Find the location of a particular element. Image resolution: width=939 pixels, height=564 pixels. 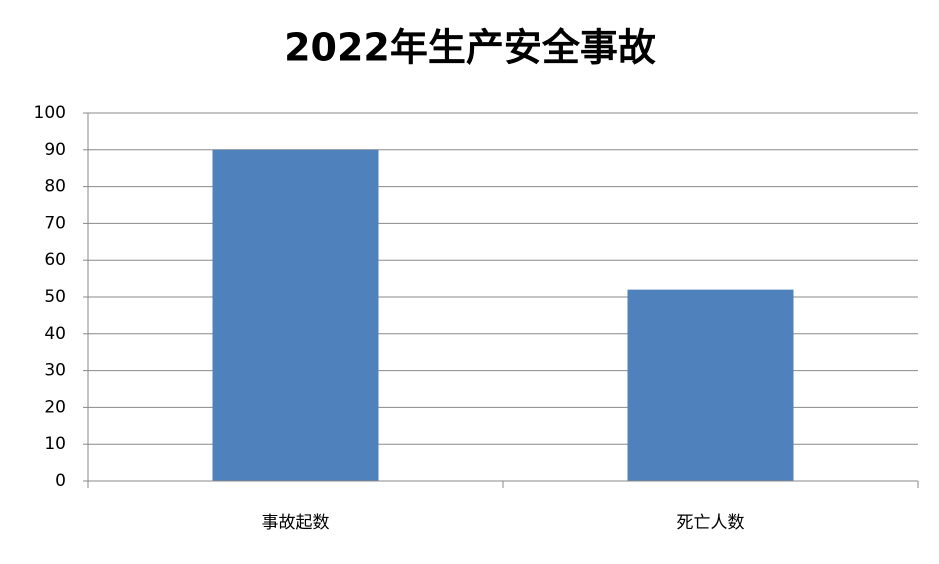

chart-title: 2022年生产安全事故 is located at coordinates (470, 48).